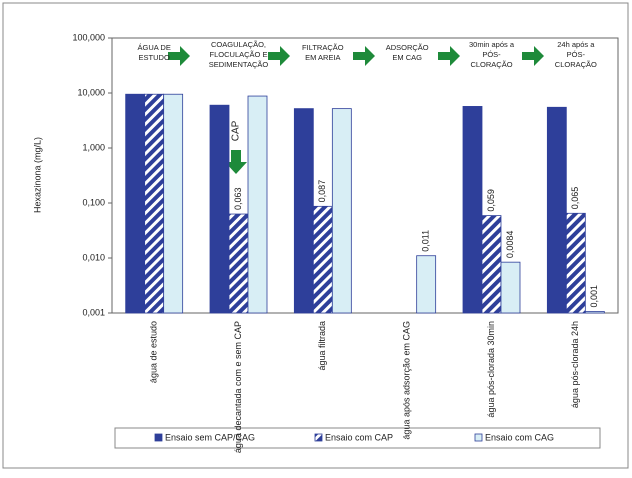 The height and width of the screenshot is (478, 632). Describe the element at coordinates (238, 199) in the screenshot. I see `value-label: 0,063` at that location.